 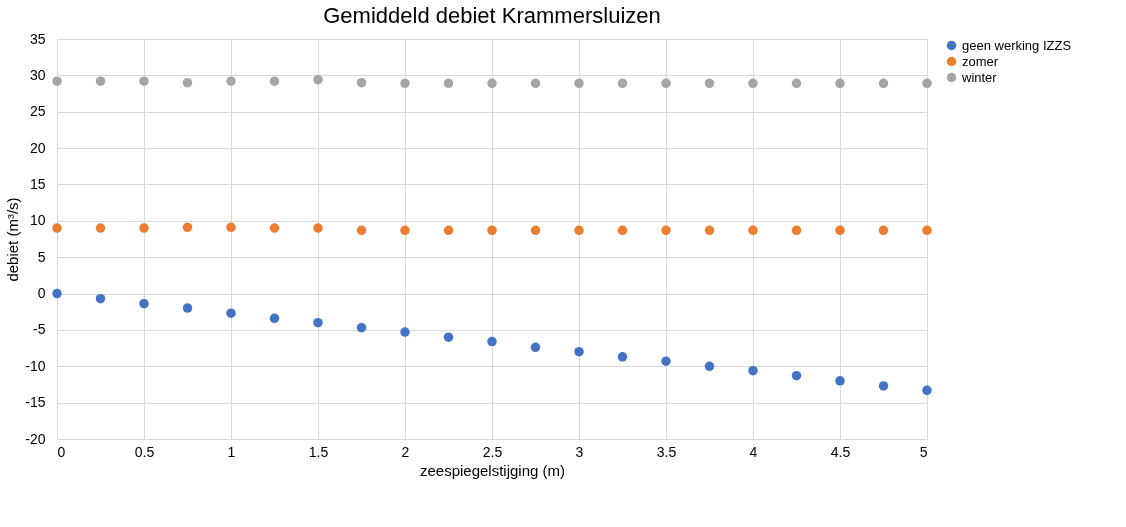 What do you see at coordinates (41, 293) in the screenshot?
I see `y-tick-label: 0` at bounding box center [41, 293].